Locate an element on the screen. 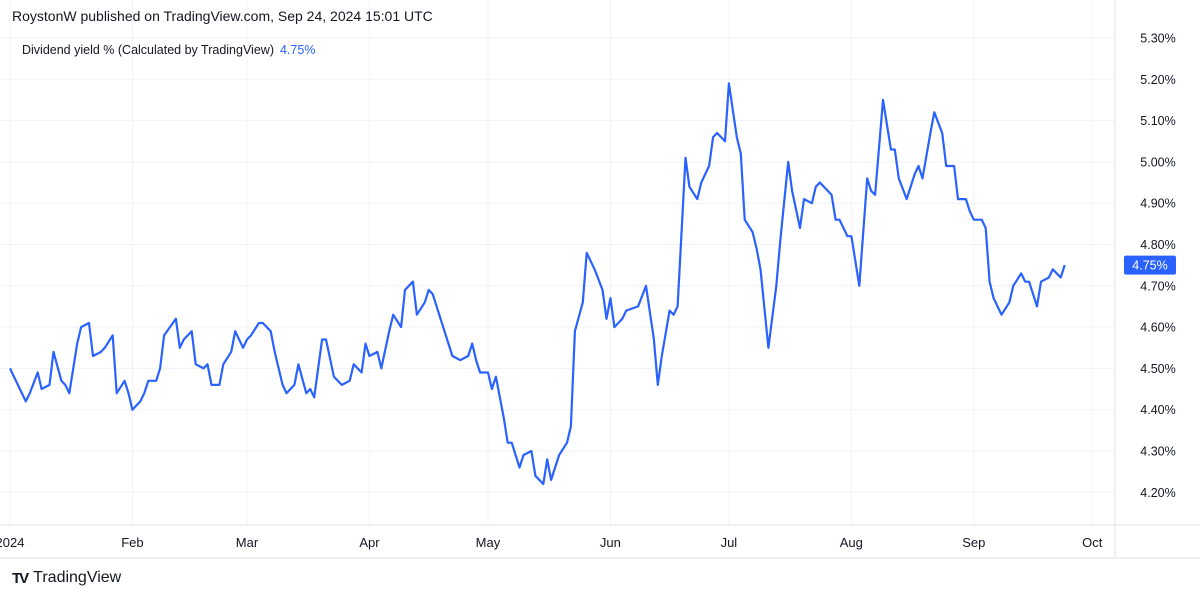 The image size is (1200, 601). x-tick-label: Feb is located at coordinates (132, 542).